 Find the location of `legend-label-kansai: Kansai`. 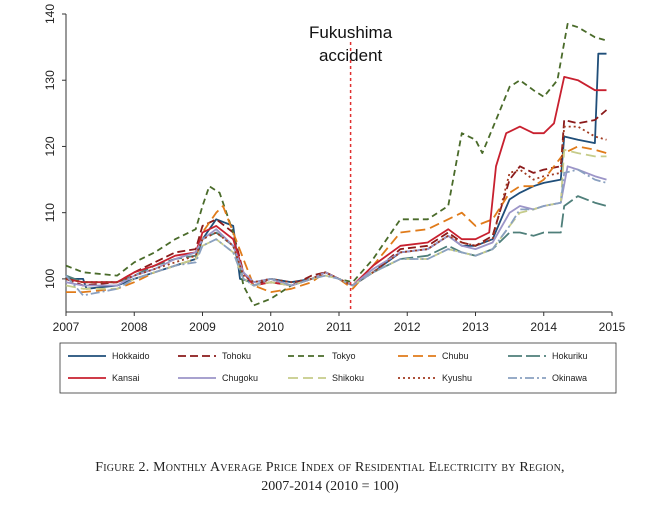

legend-label-kansai: Kansai is located at coordinates (126, 378).